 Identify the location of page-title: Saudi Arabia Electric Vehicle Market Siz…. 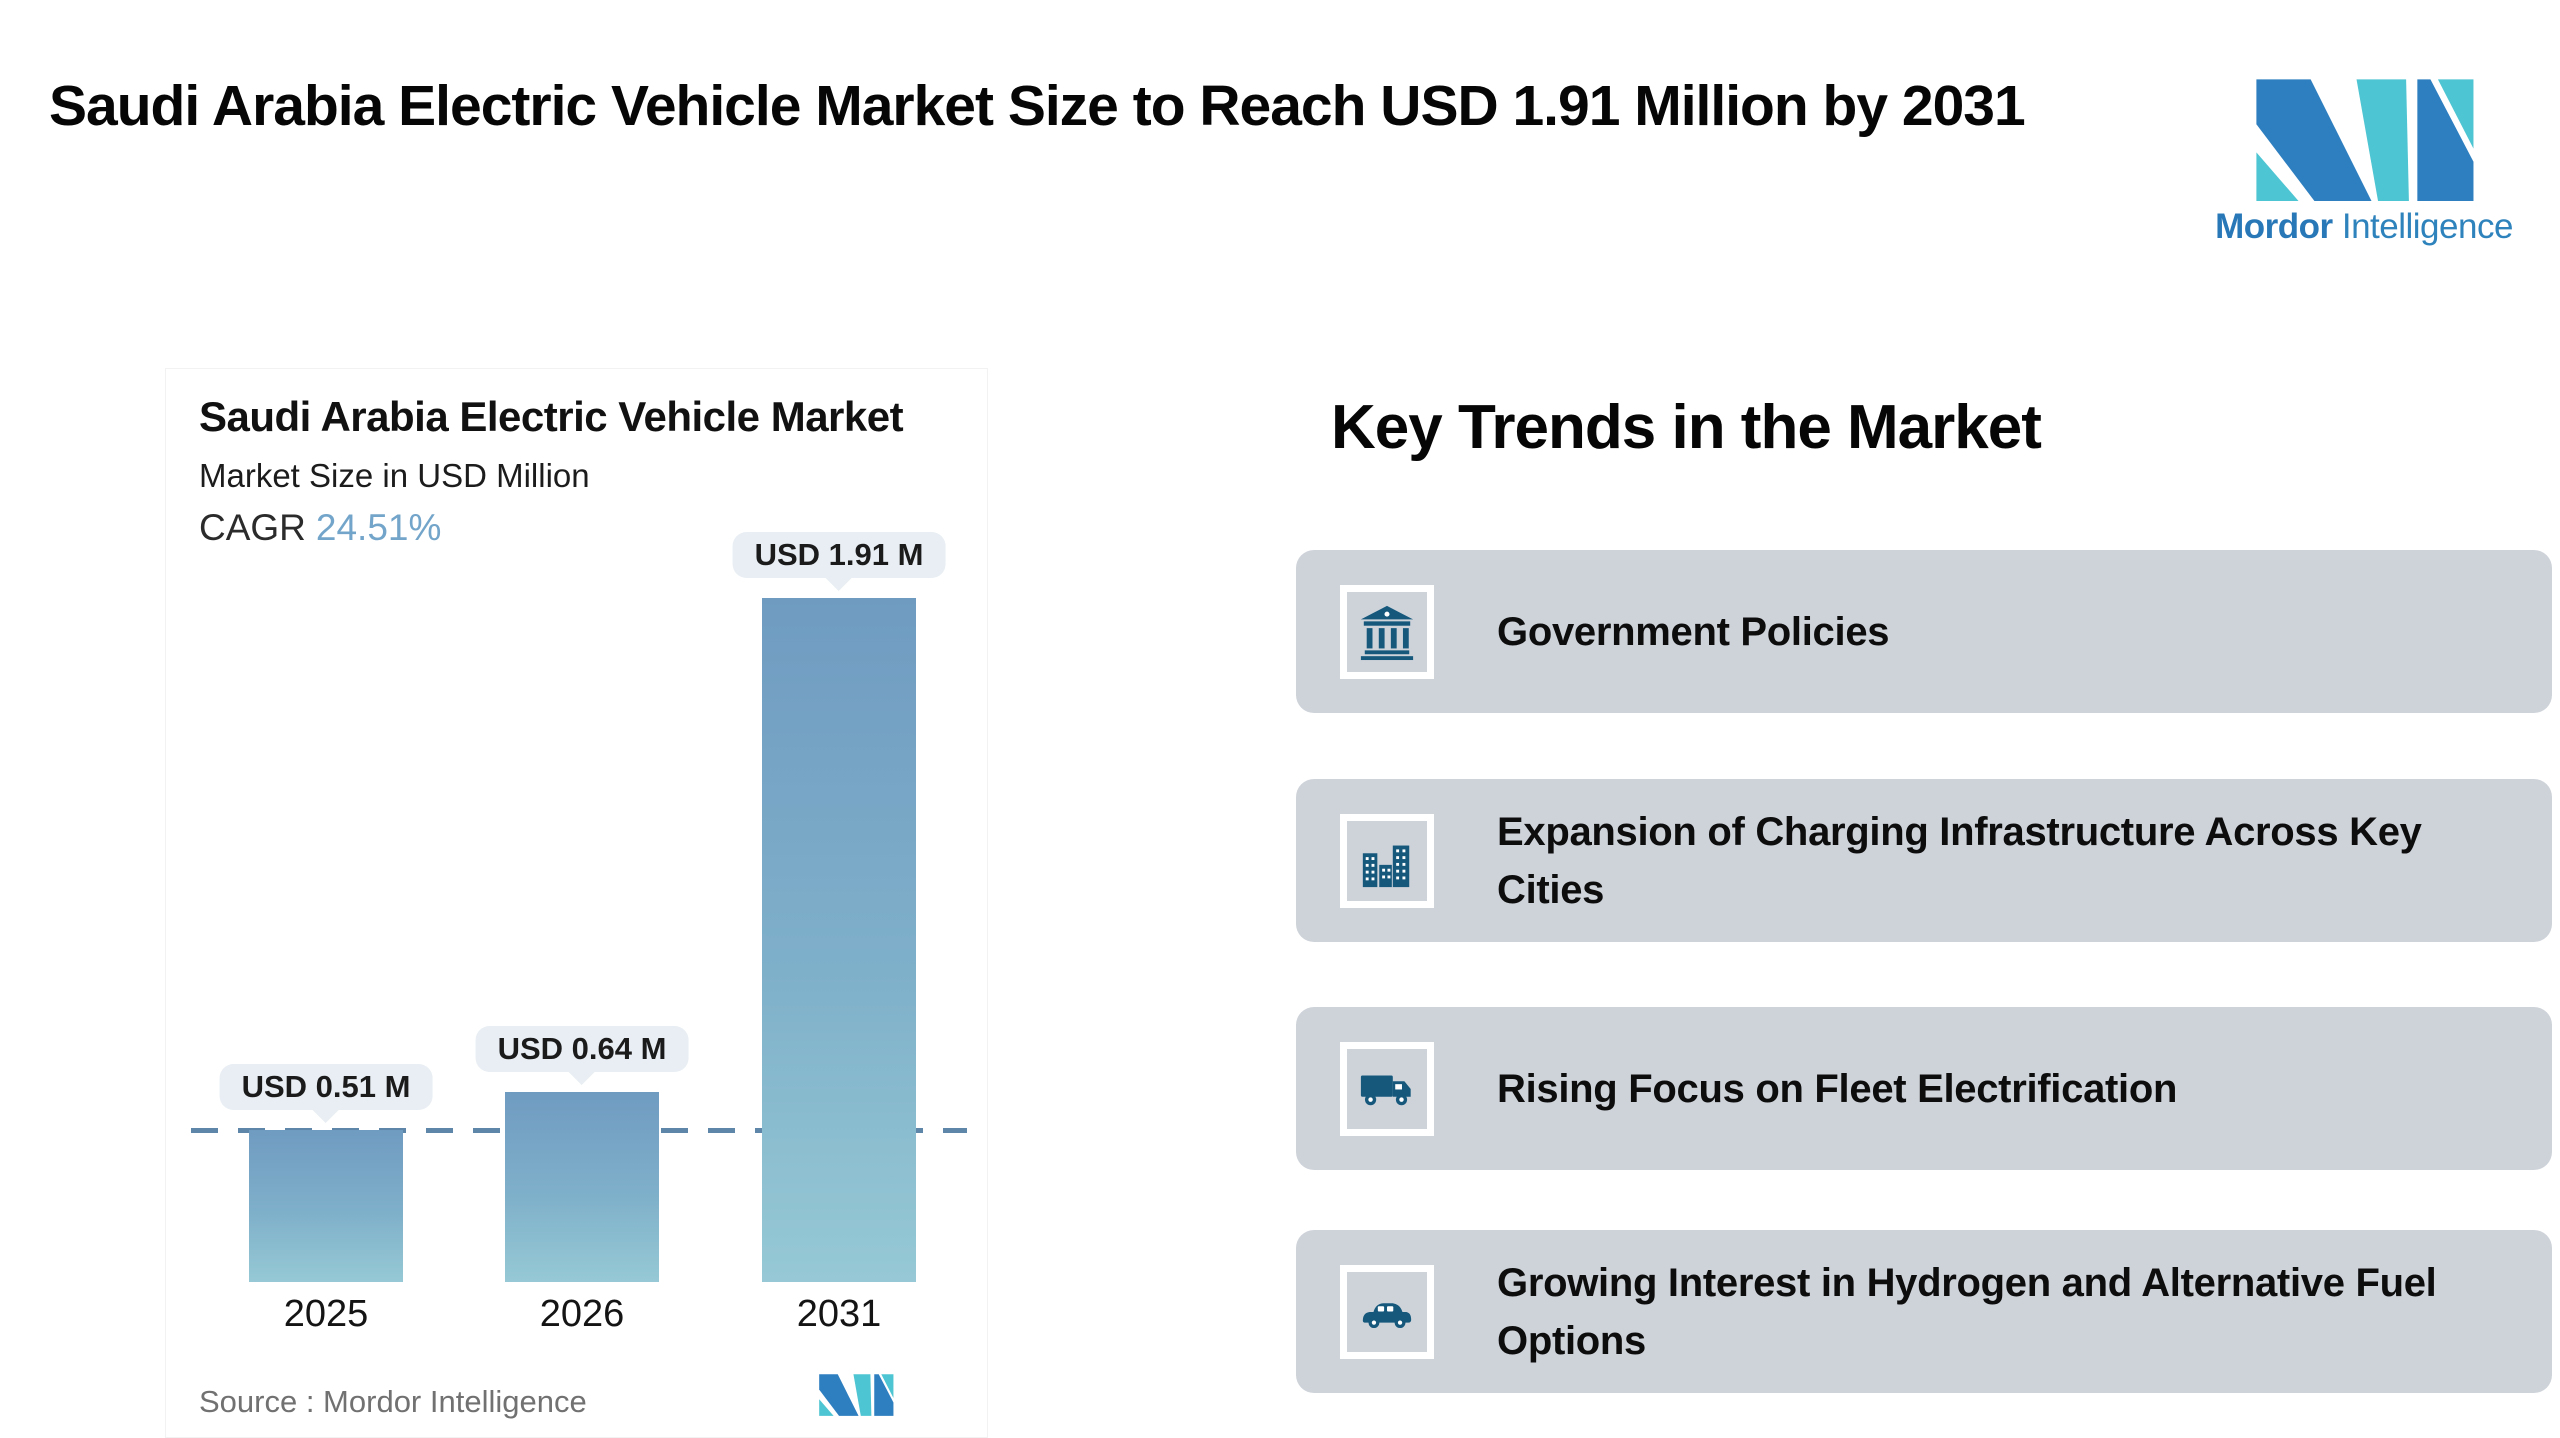
(1037, 106).